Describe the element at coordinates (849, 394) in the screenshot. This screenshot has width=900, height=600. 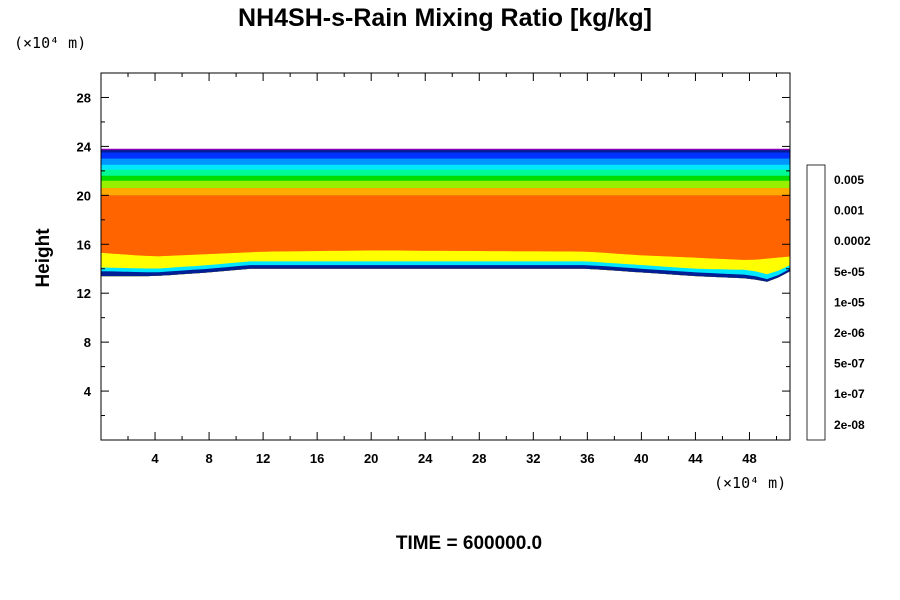
I see `colorbar-label: 1e-07` at that location.